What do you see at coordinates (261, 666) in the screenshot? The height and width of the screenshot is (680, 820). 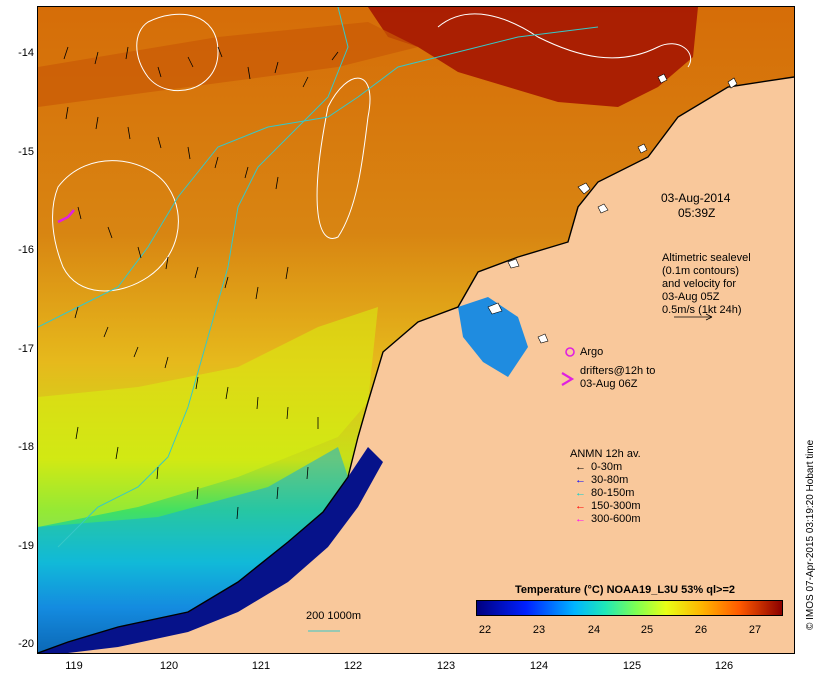 I see `lon-label-121: 121` at bounding box center [261, 666].